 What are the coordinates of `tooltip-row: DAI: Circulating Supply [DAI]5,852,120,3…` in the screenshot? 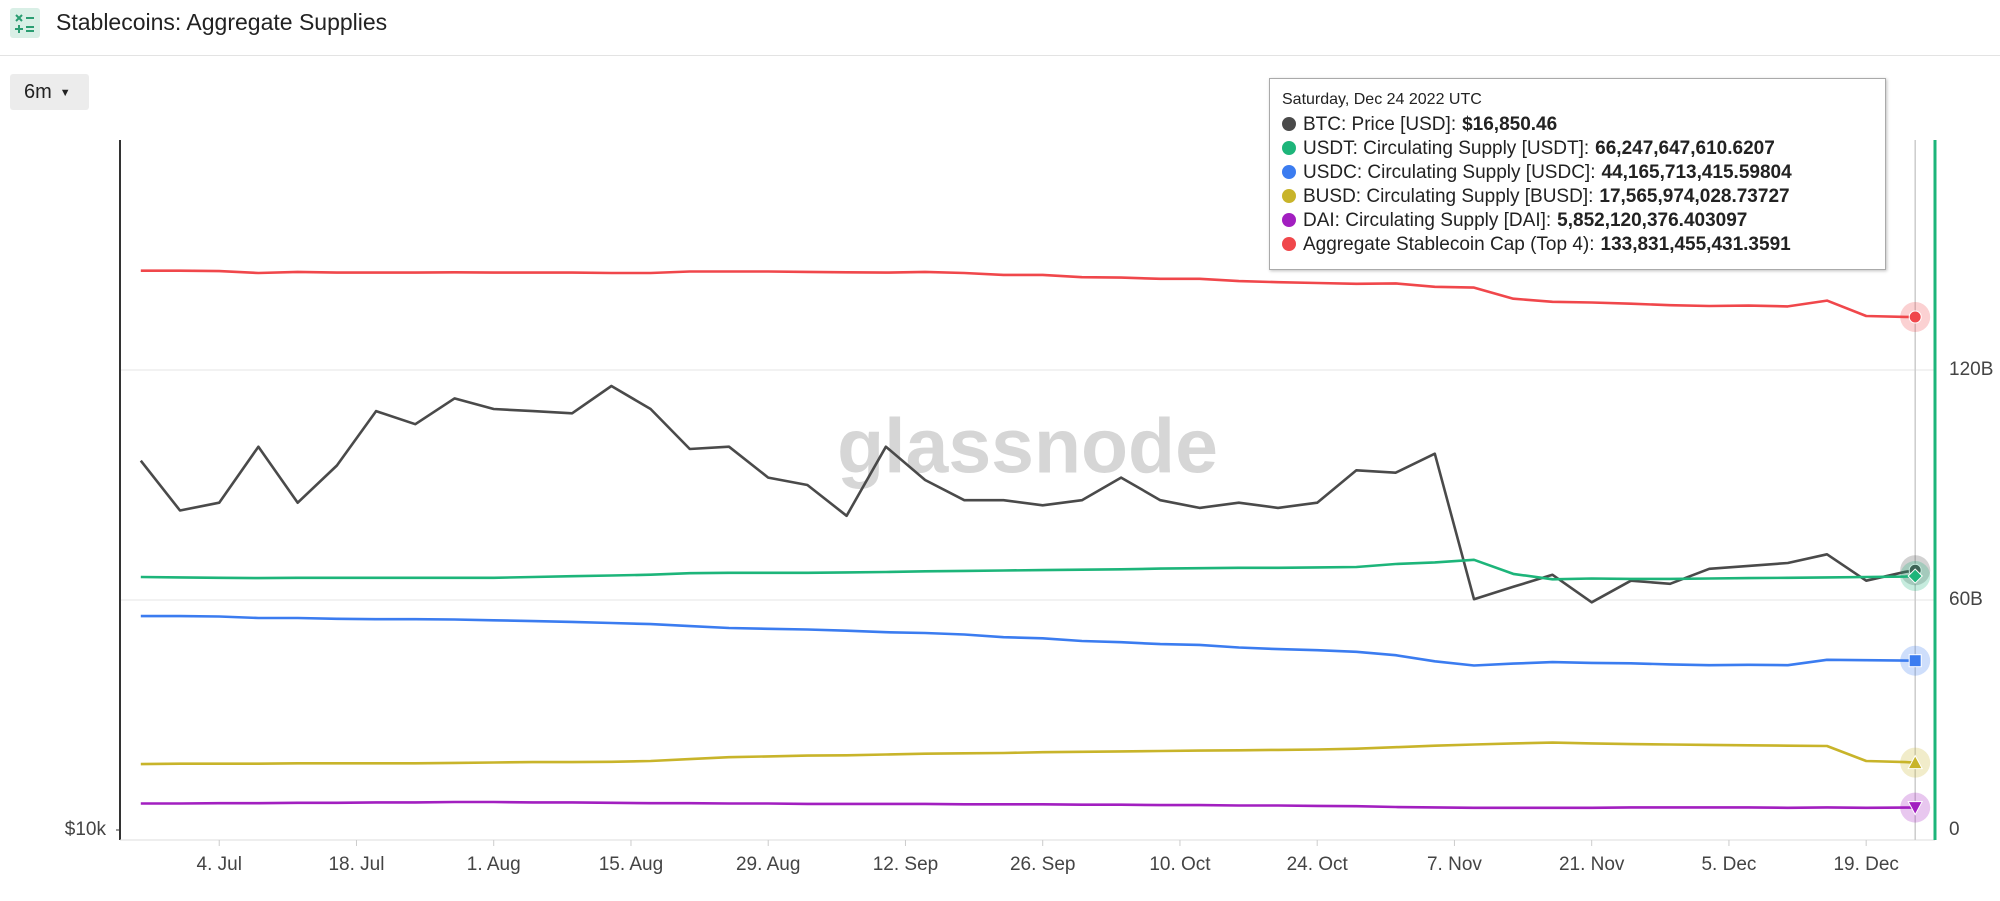 It's located at (1583, 221).